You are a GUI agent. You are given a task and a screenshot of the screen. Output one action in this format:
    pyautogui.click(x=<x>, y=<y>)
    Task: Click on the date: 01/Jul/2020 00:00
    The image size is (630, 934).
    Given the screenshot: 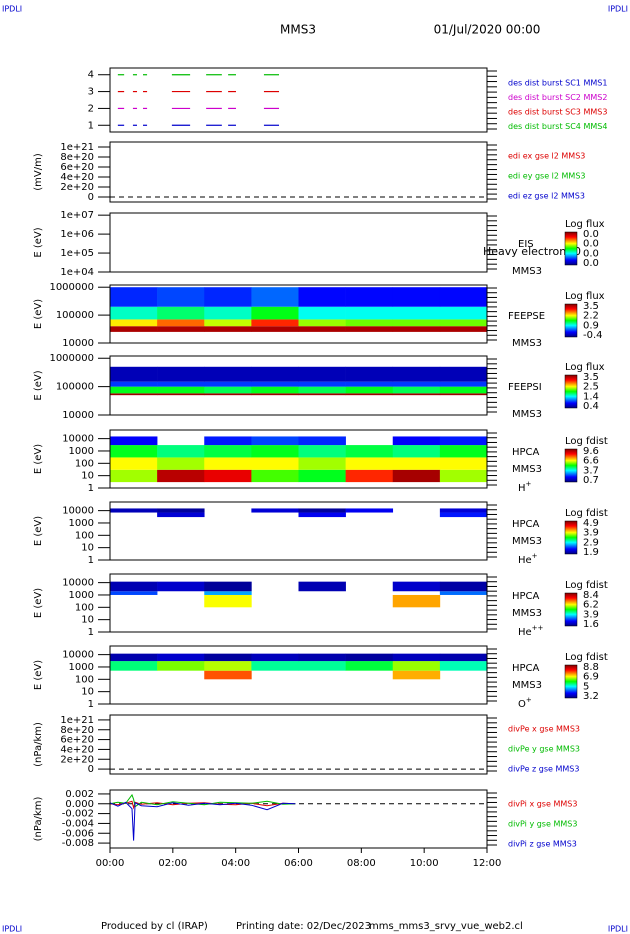 What is the action you would take?
    pyautogui.click(x=487, y=30)
    